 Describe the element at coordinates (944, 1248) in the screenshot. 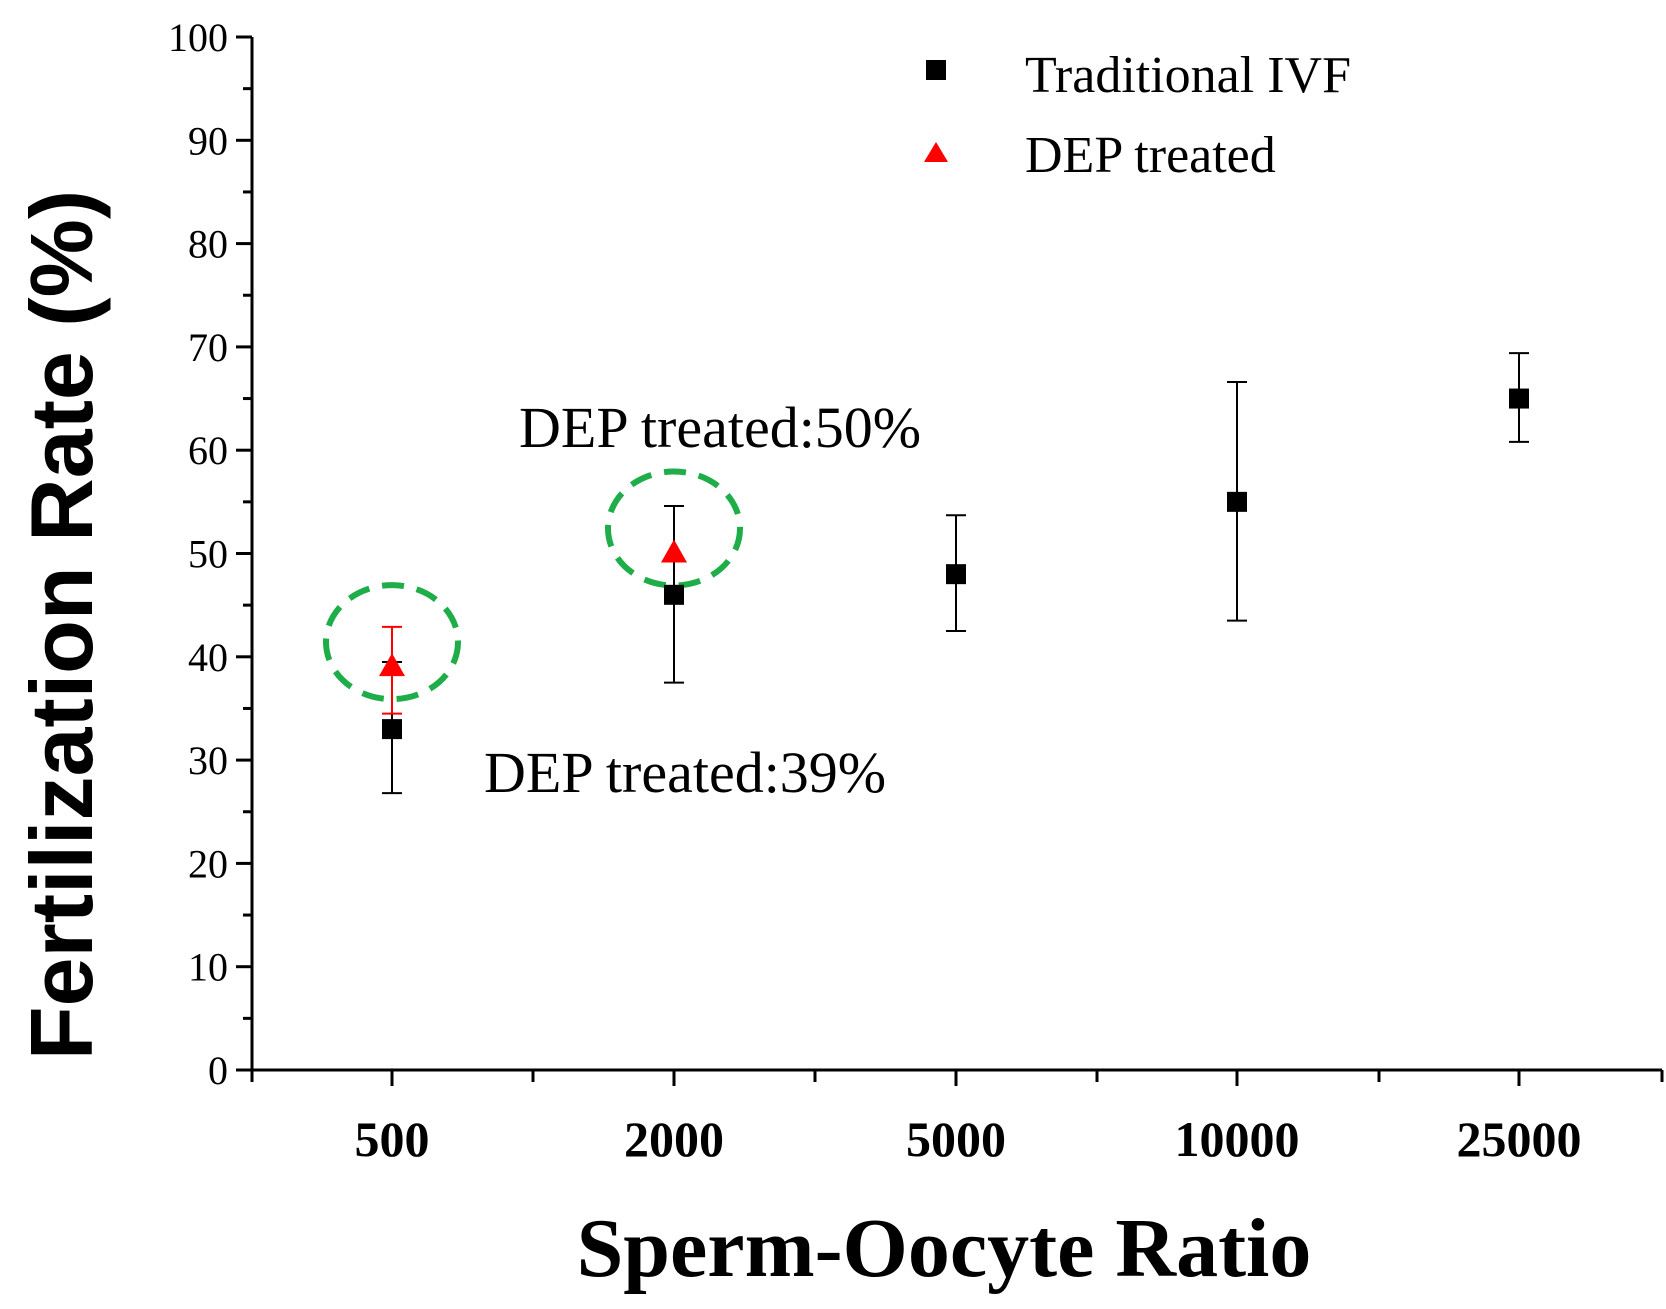

I see `x-axis-label: Sperm-Oocyte Ratio` at that location.